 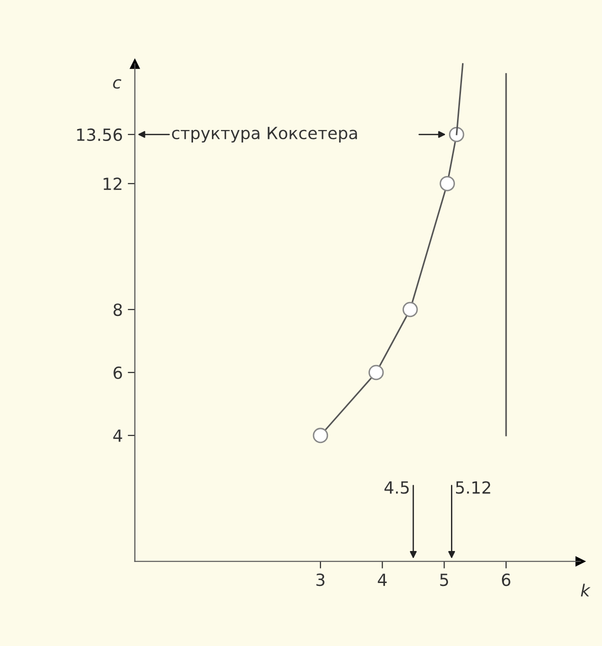 What do you see at coordinates (382, 580) in the screenshot?
I see `x-tick-label: 4` at bounding box center [382, 580].